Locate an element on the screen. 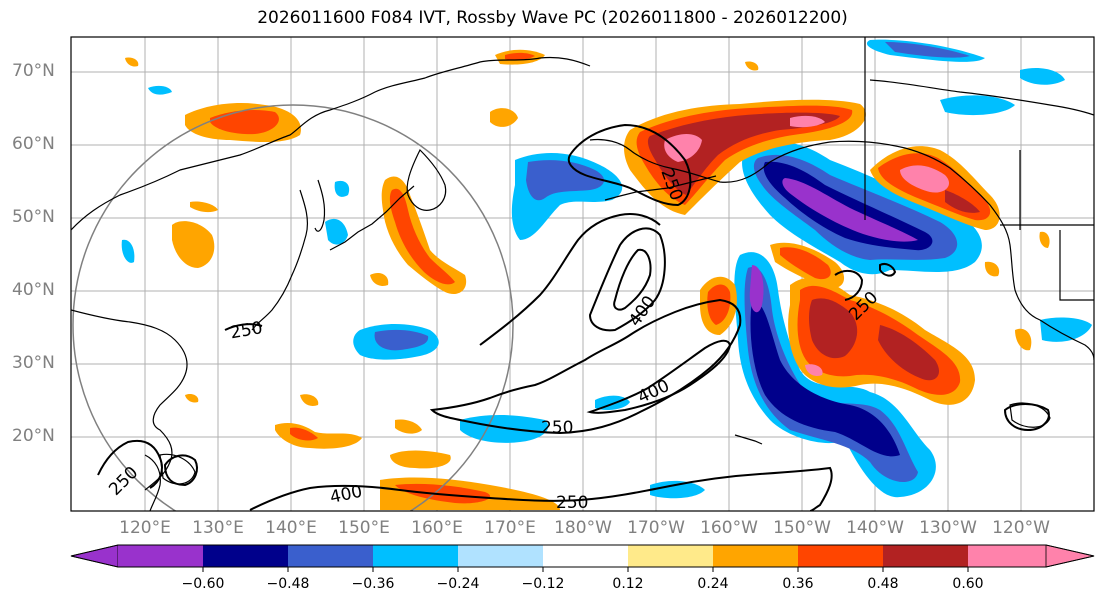 The width and height of the screenshot is (1105, 604). colorbar is located at coordinates (582, 558).